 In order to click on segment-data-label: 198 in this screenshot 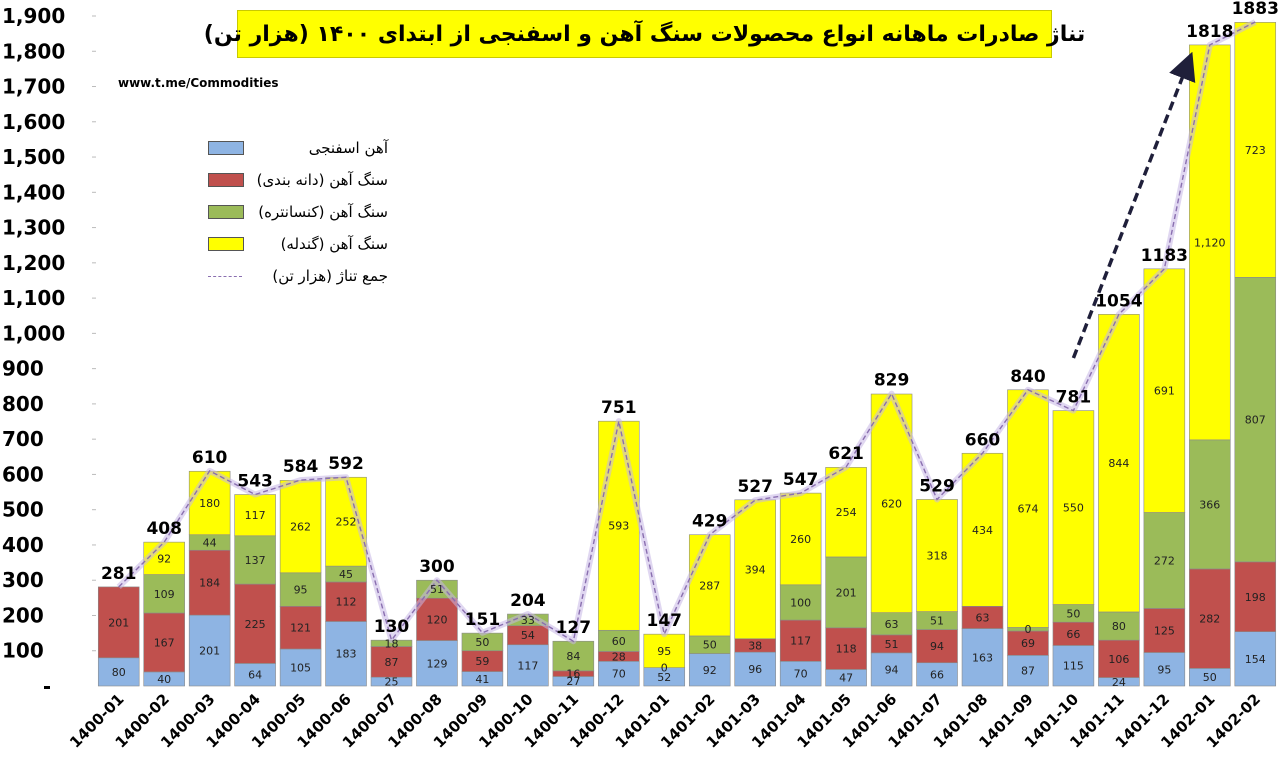, I will do `click(1255, 597)`.